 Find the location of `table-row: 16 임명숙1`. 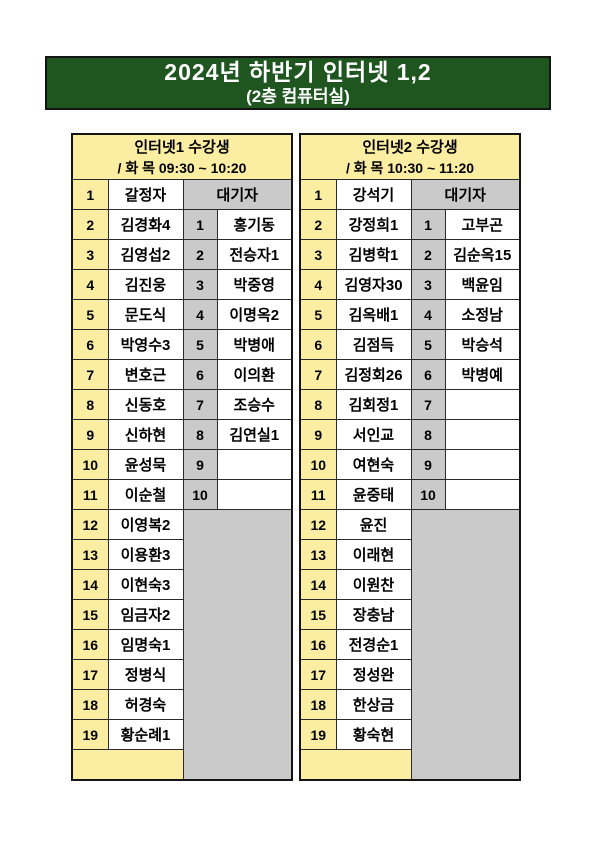

table-row: 16 임명숙1 is located at coordinates (181, 644).